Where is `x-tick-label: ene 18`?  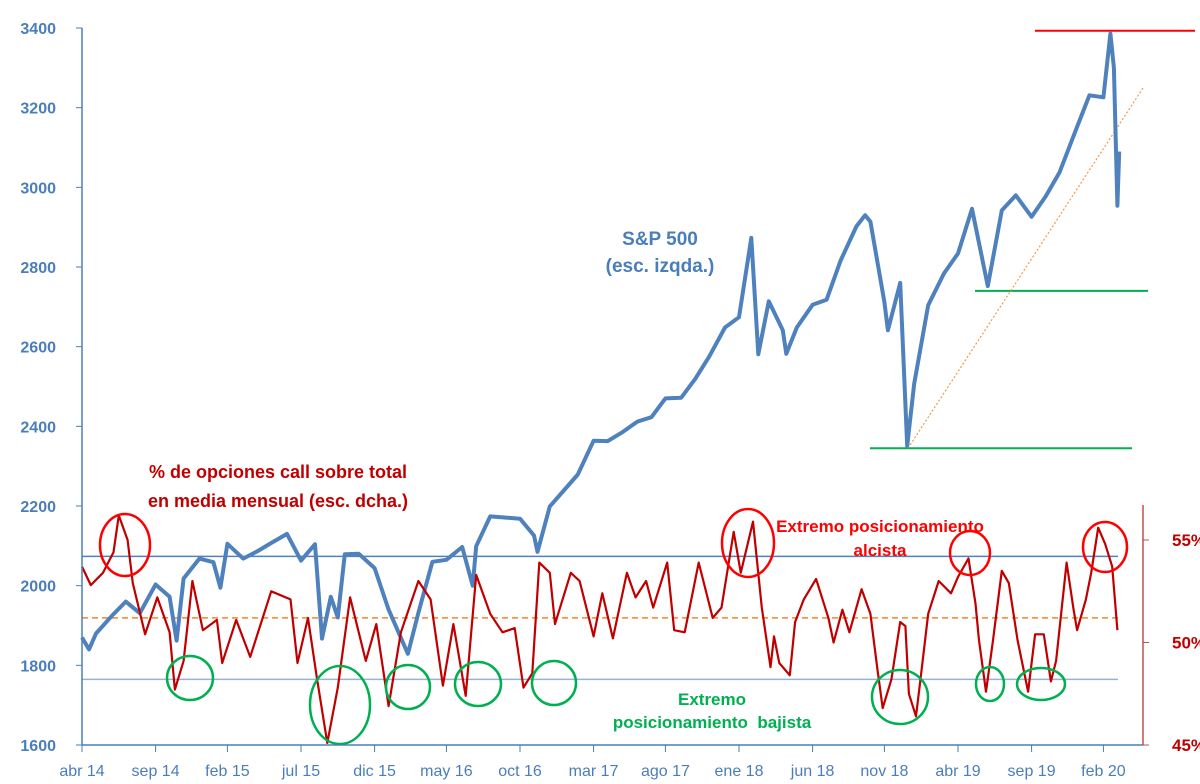 x-tick-label: ene 18 is located at coordinates (739, 771).